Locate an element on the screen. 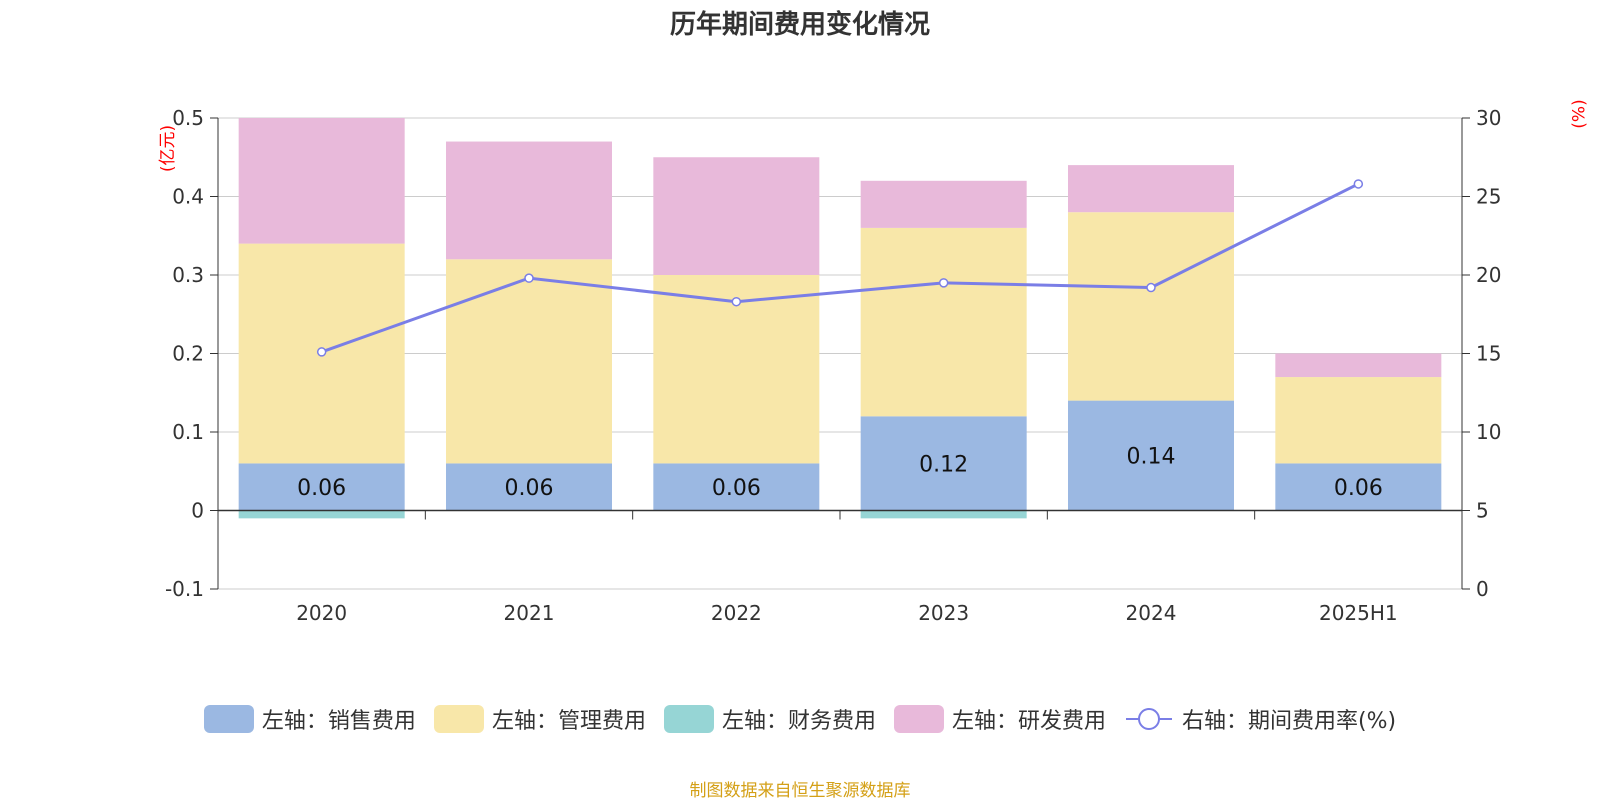  x-axis-tick-label: 2020 is located at coordinates (321, 613).